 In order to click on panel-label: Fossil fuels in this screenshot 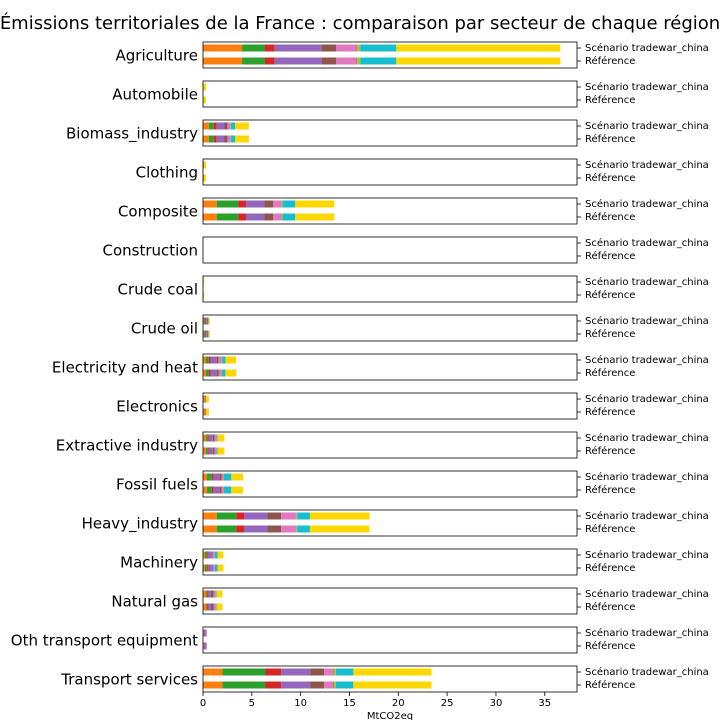, I will do `click(157, 485)`.